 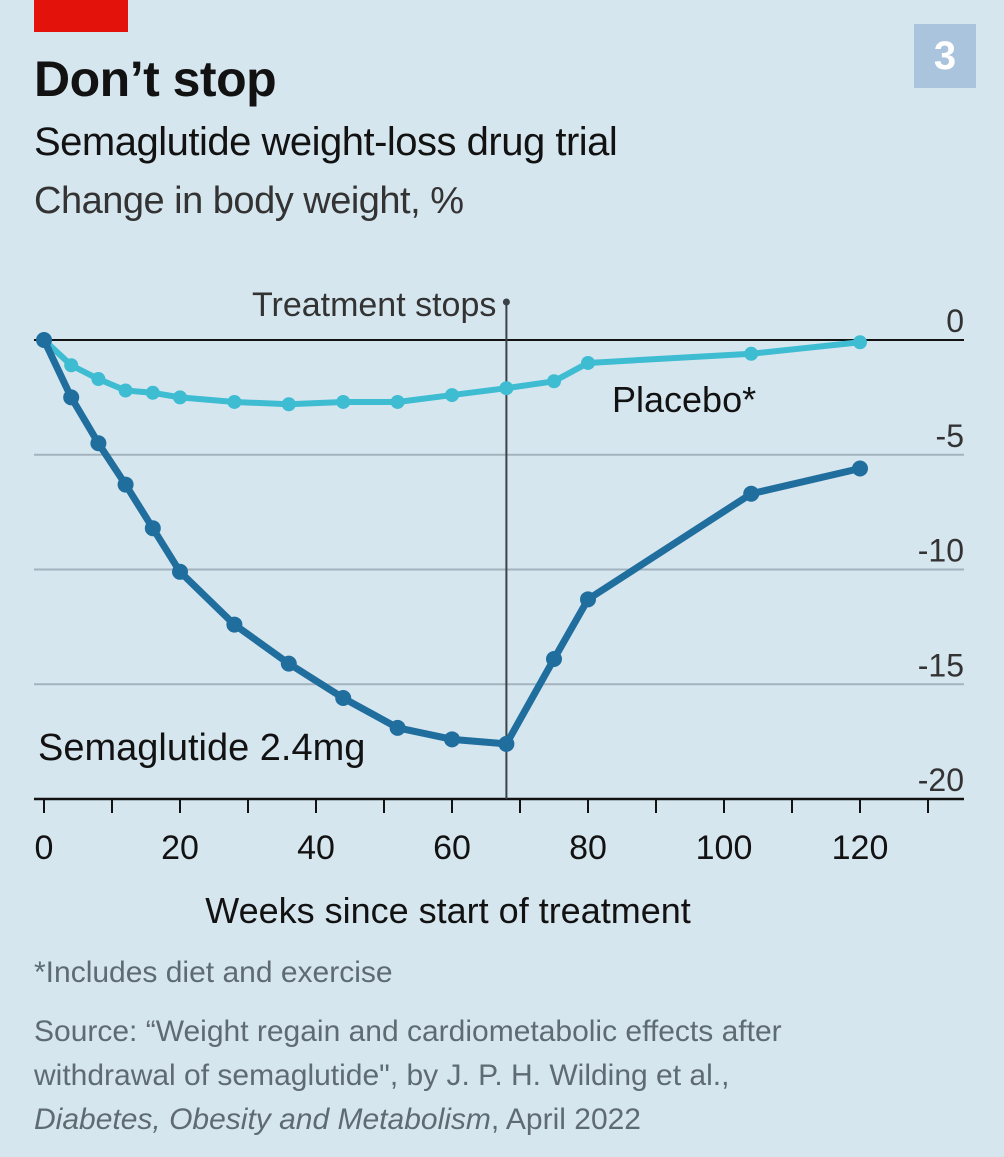 What do you see at coordinates (155, 79) in the screenshot?
I see `chart-title: Don’t stop` at bounding box center [155, 79].